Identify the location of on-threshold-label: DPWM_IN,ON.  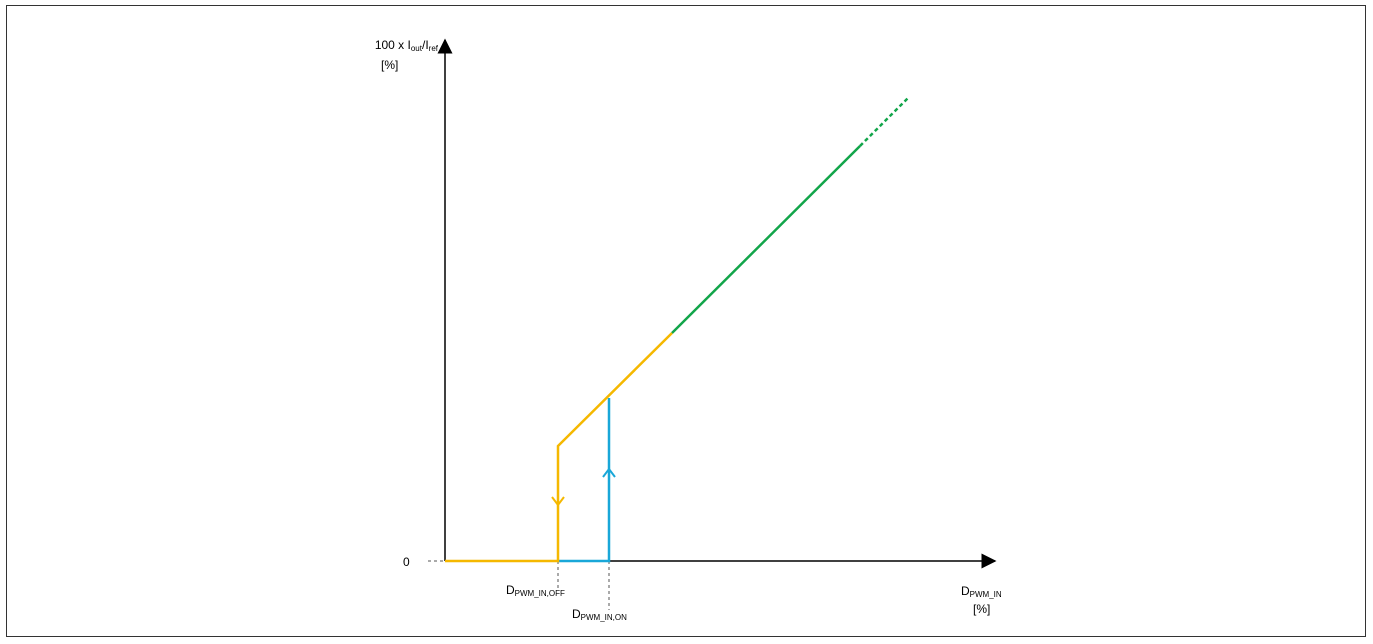
(599, 614).